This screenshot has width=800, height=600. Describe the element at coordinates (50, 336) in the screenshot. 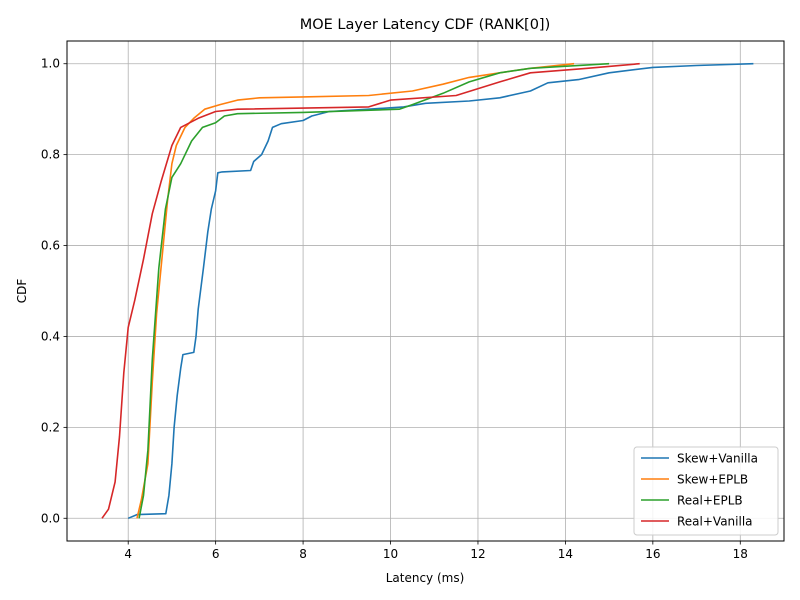

I see `y-tick-label: 0.4` at that location.